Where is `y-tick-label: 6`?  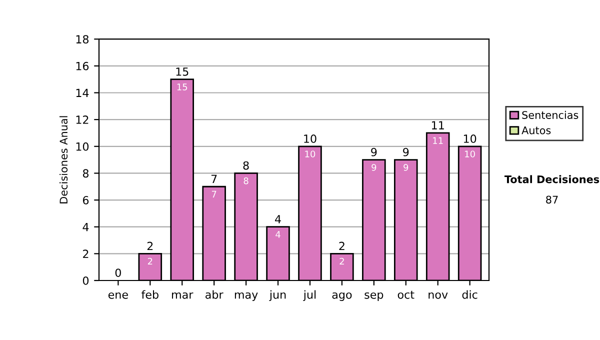
y-tick-label: 6 is located at coordinates (85, 200).